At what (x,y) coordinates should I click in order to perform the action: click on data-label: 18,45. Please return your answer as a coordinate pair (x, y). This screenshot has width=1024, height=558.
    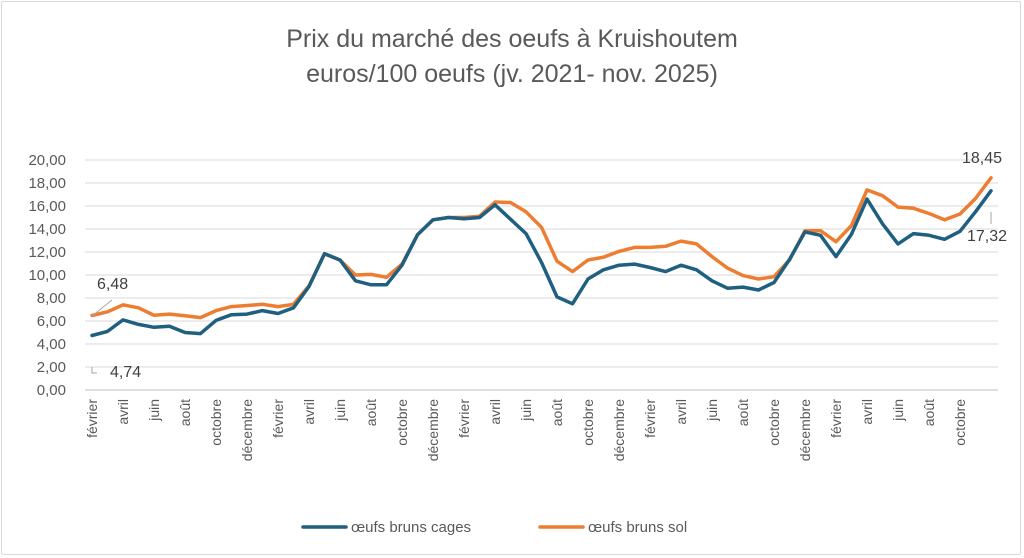
    Looking at the image, I should click on (982, 158).